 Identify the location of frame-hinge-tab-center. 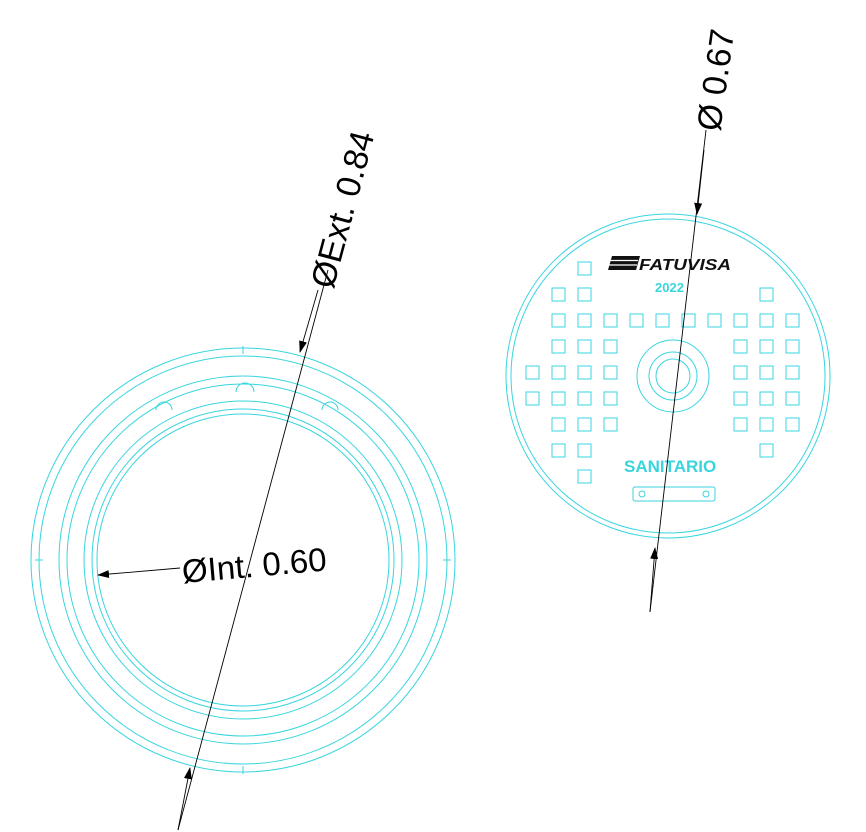
(245, 387).